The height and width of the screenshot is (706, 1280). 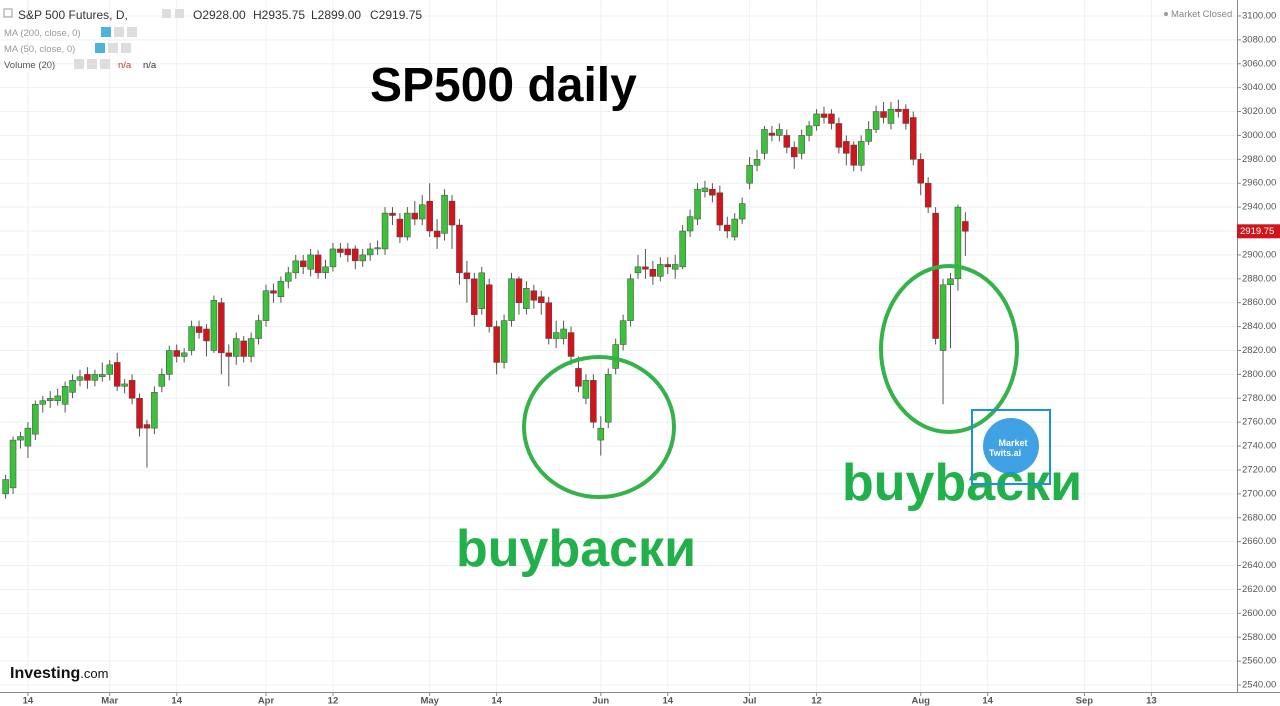 What do you see at coordinates (333, 701) in the screenshot?
I see `x-tick-label: 12` at bounding box center [333, 701].